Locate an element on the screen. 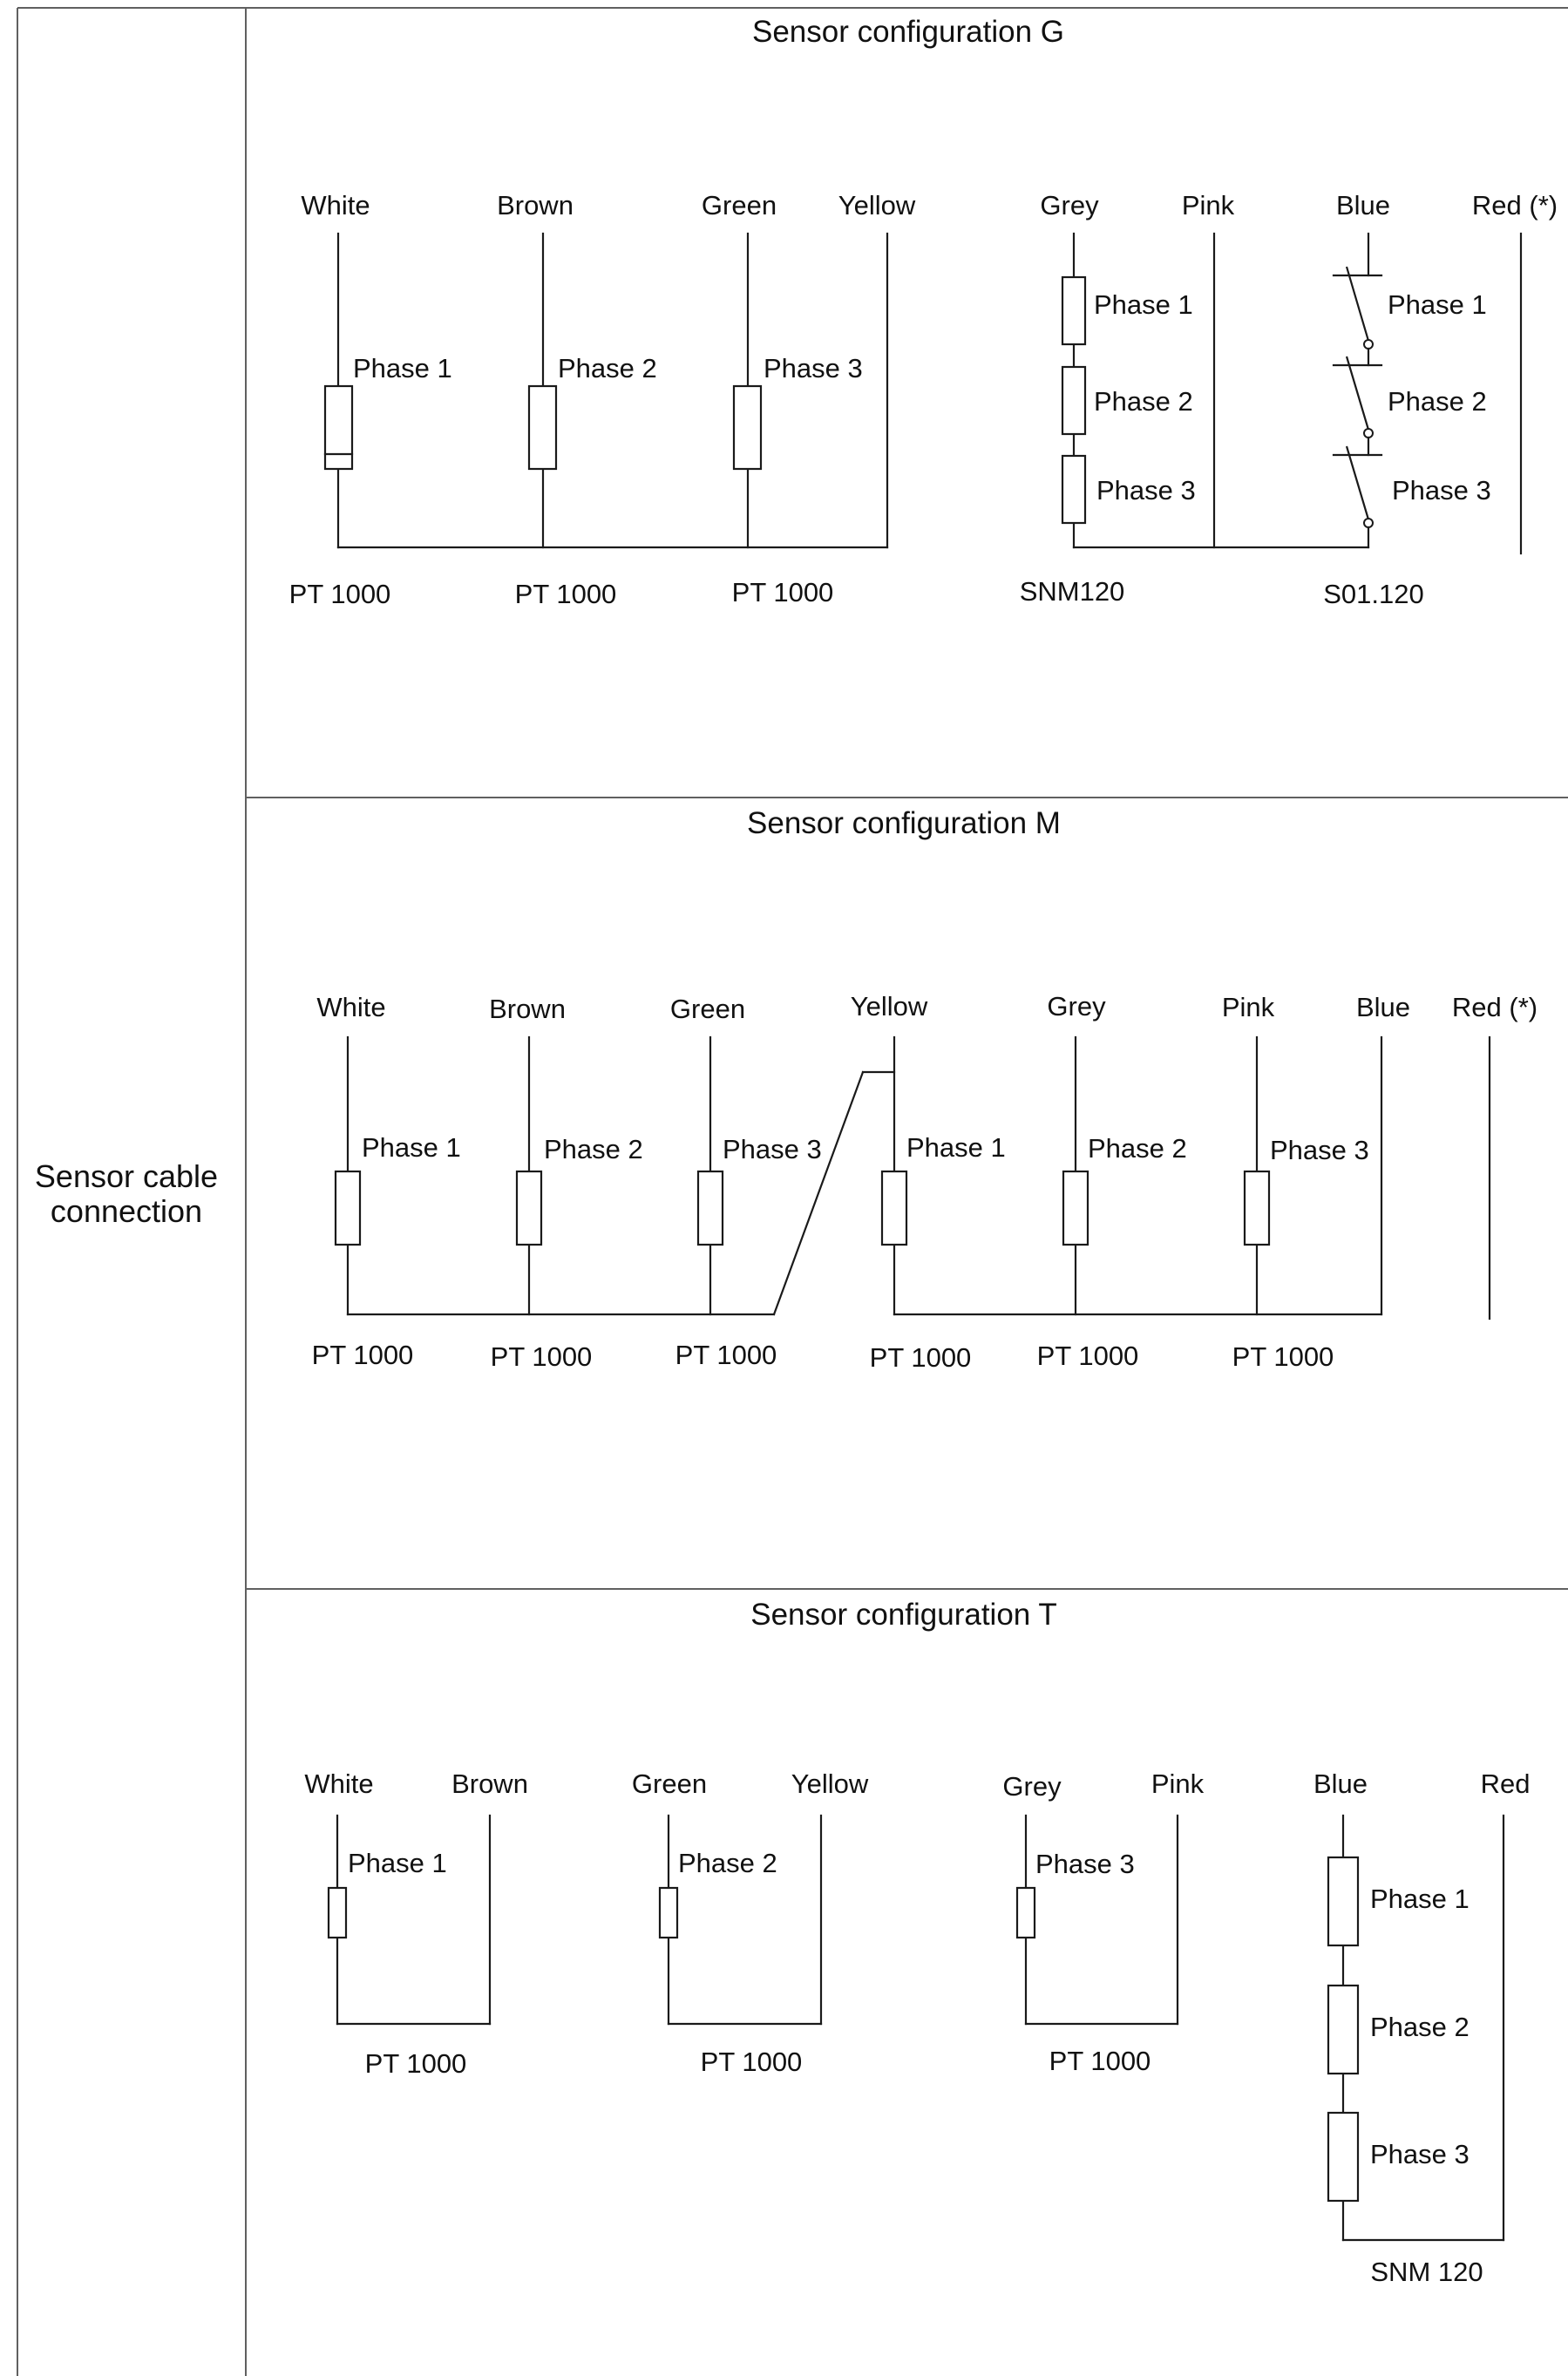  panel-m-wire-label: Red (*) is located at coordinates (1494, 1007).